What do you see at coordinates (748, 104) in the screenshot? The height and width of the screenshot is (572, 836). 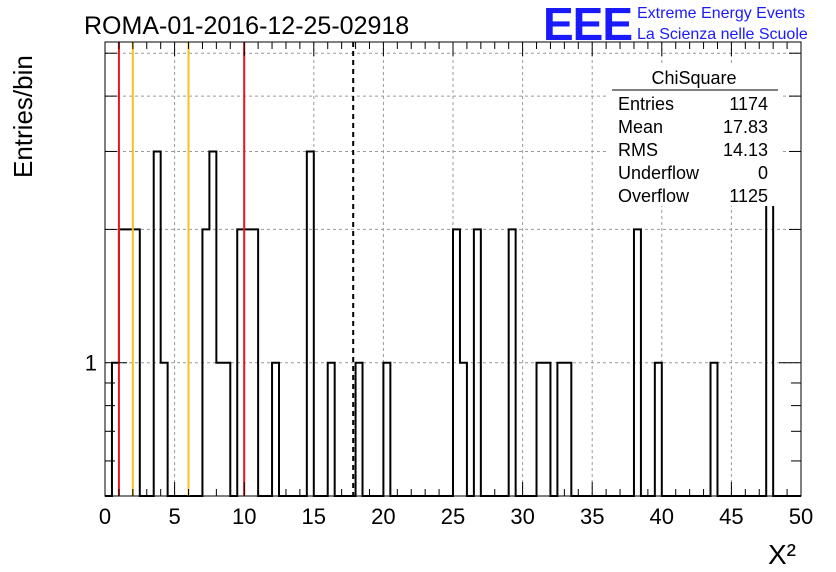 I see `stats-value: 1174` at bounding box center [748, 104].